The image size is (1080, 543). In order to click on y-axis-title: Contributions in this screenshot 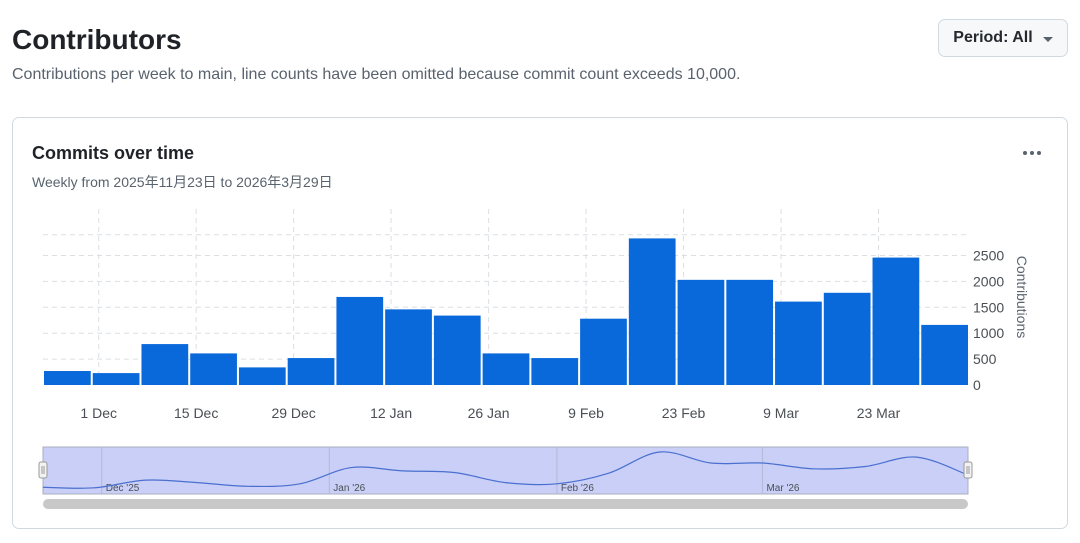, I will do `click(1022, 297)`.